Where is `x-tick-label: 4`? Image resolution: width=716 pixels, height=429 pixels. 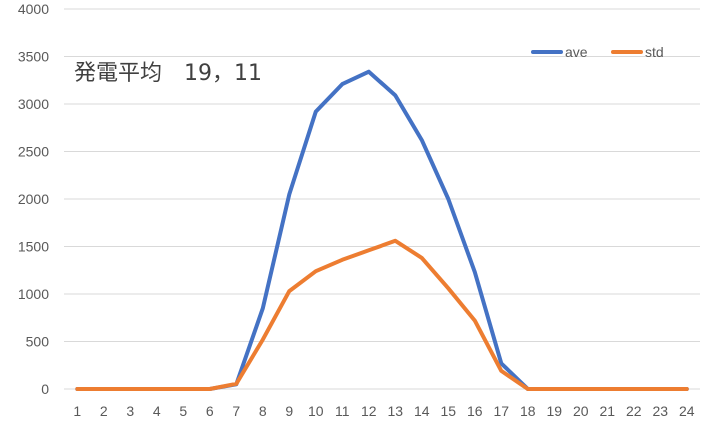 x-tick-label: 4 is located at coordinates (157, 411).